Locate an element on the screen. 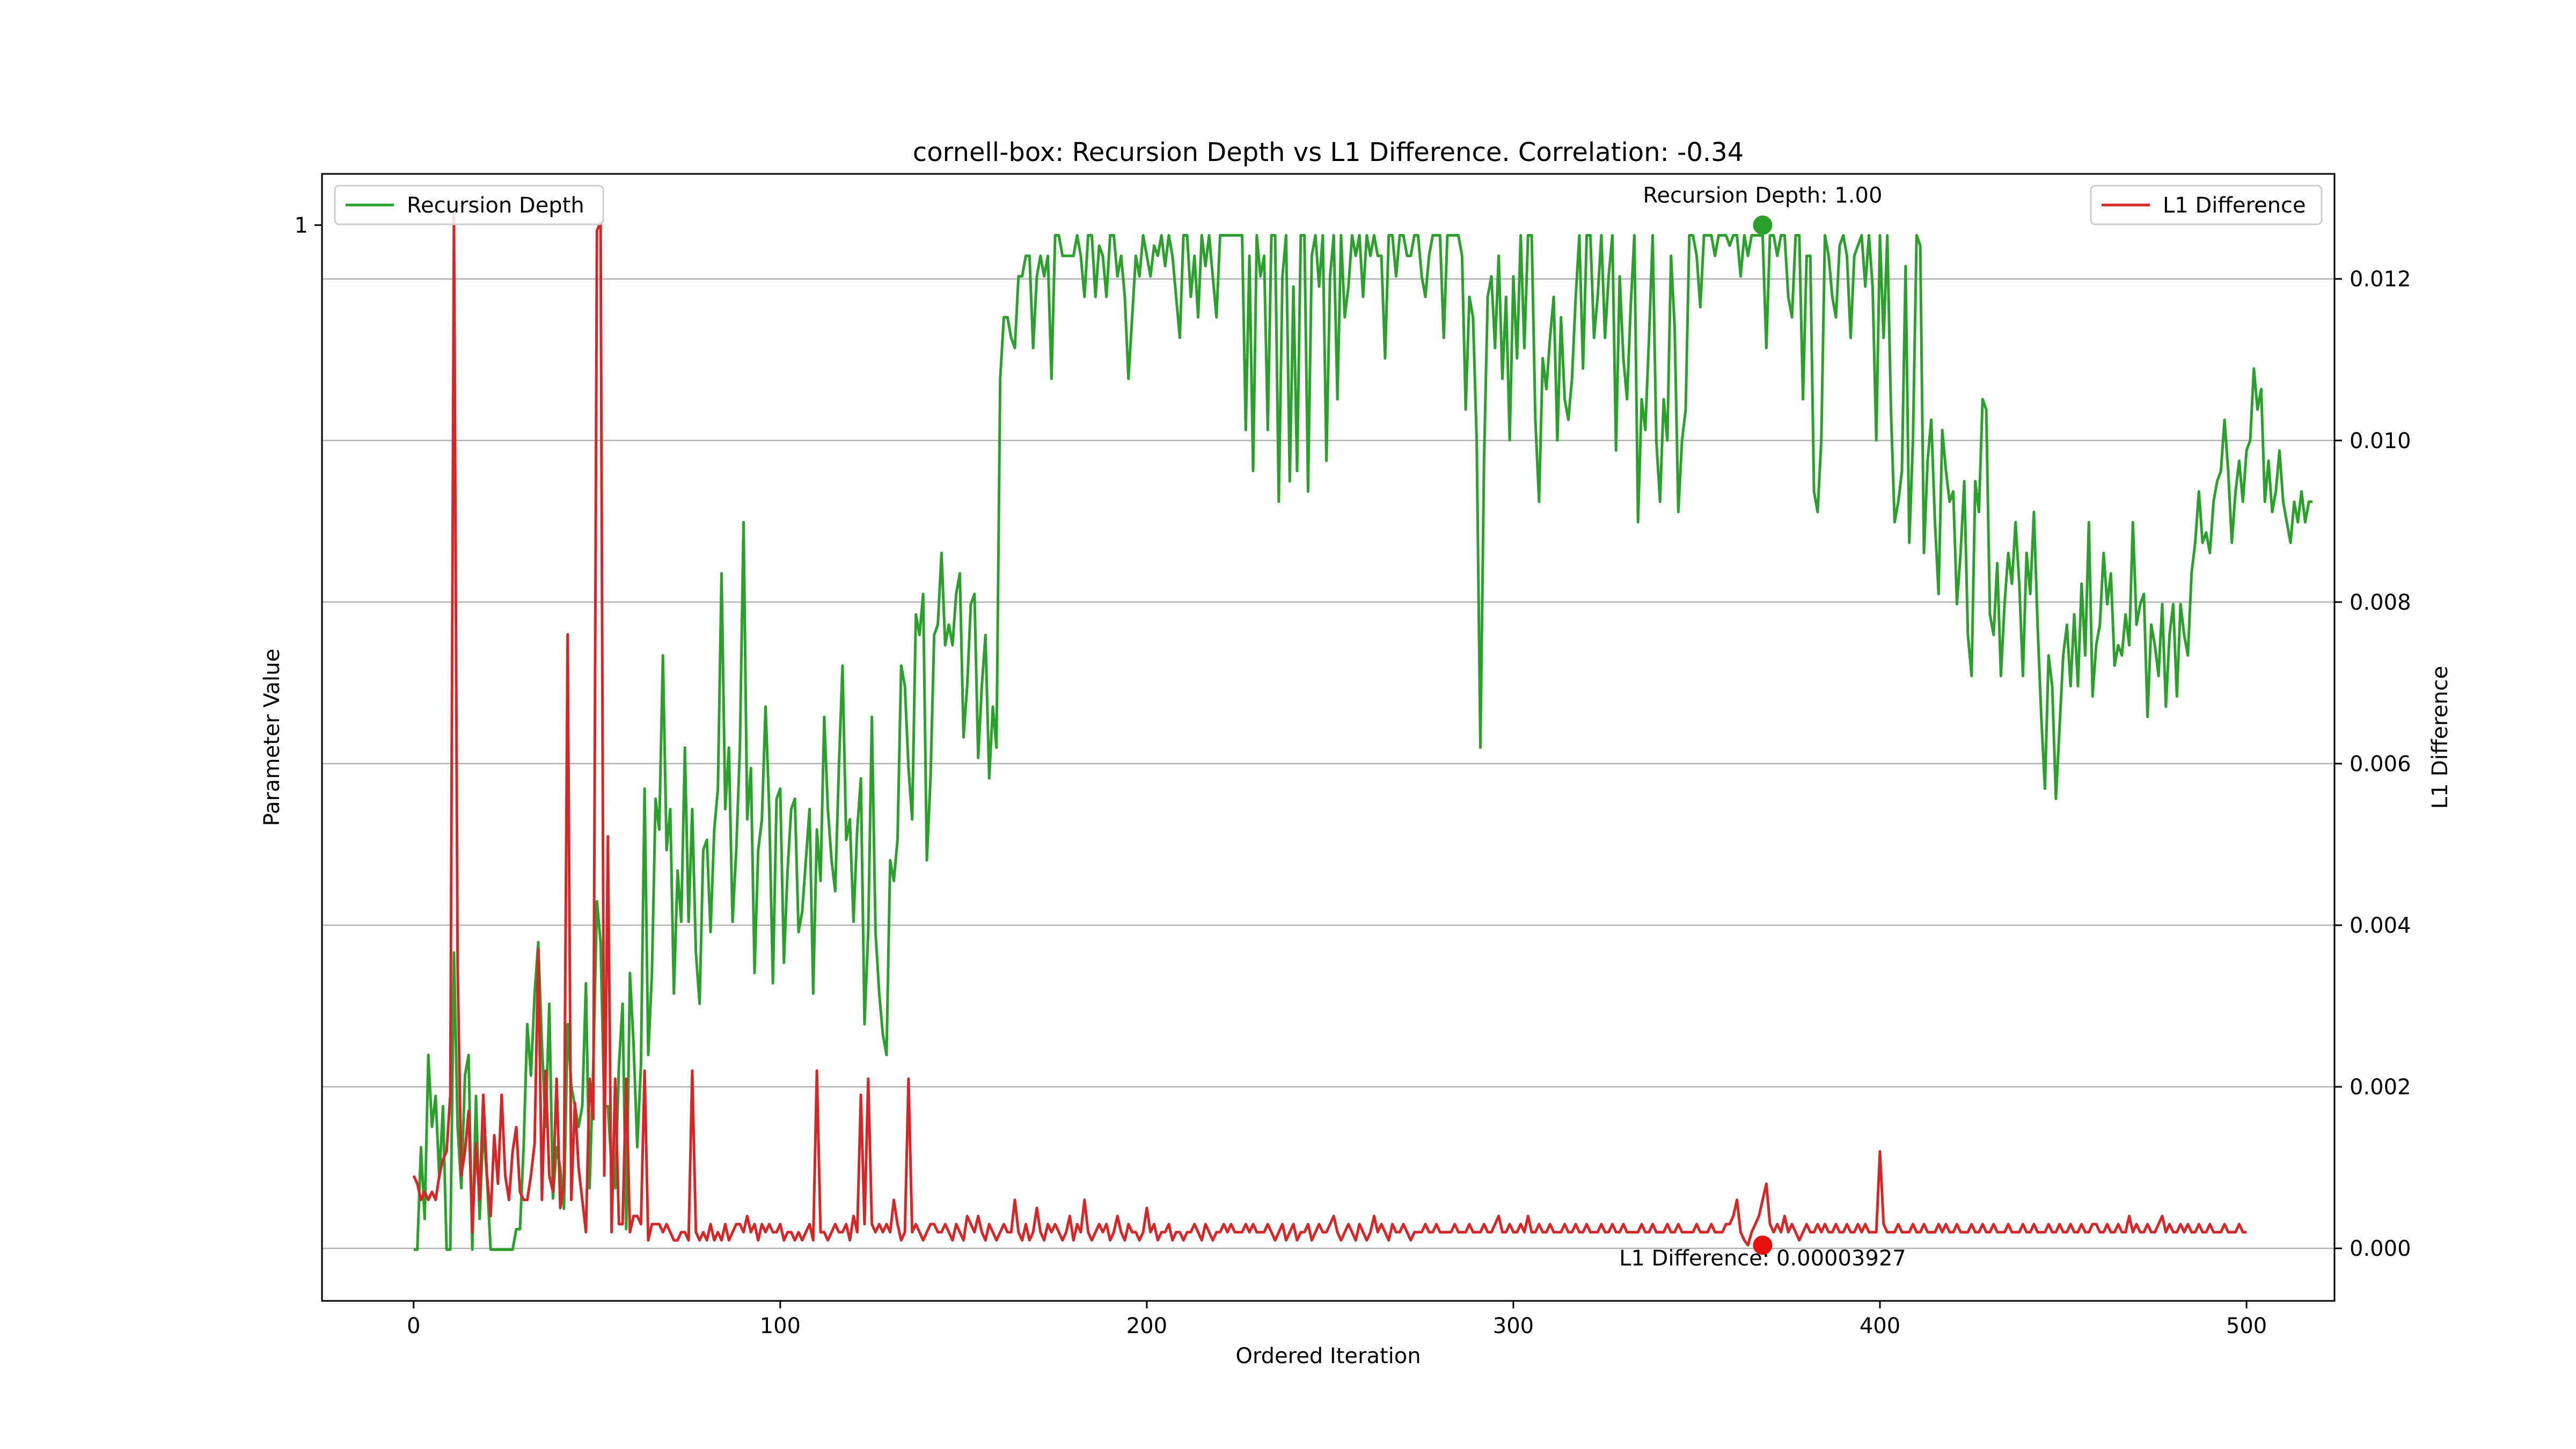 The height and width of the screenshot is (1449, 2576). legend-left-box is located at coordinates (469, 205).